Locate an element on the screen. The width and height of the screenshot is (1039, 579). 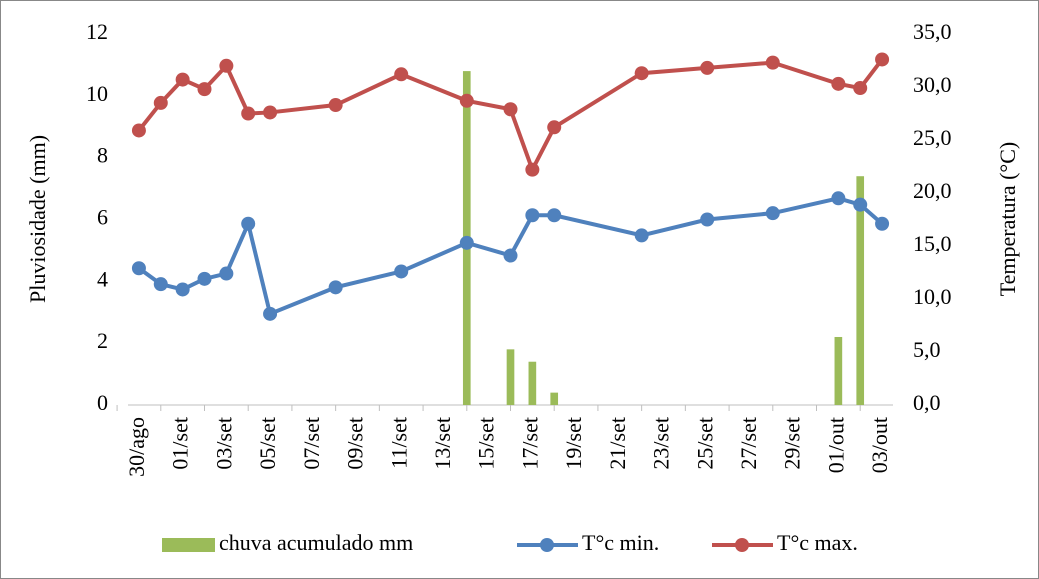
x-tick-label: 11/set is located at coordinates (398, 443).